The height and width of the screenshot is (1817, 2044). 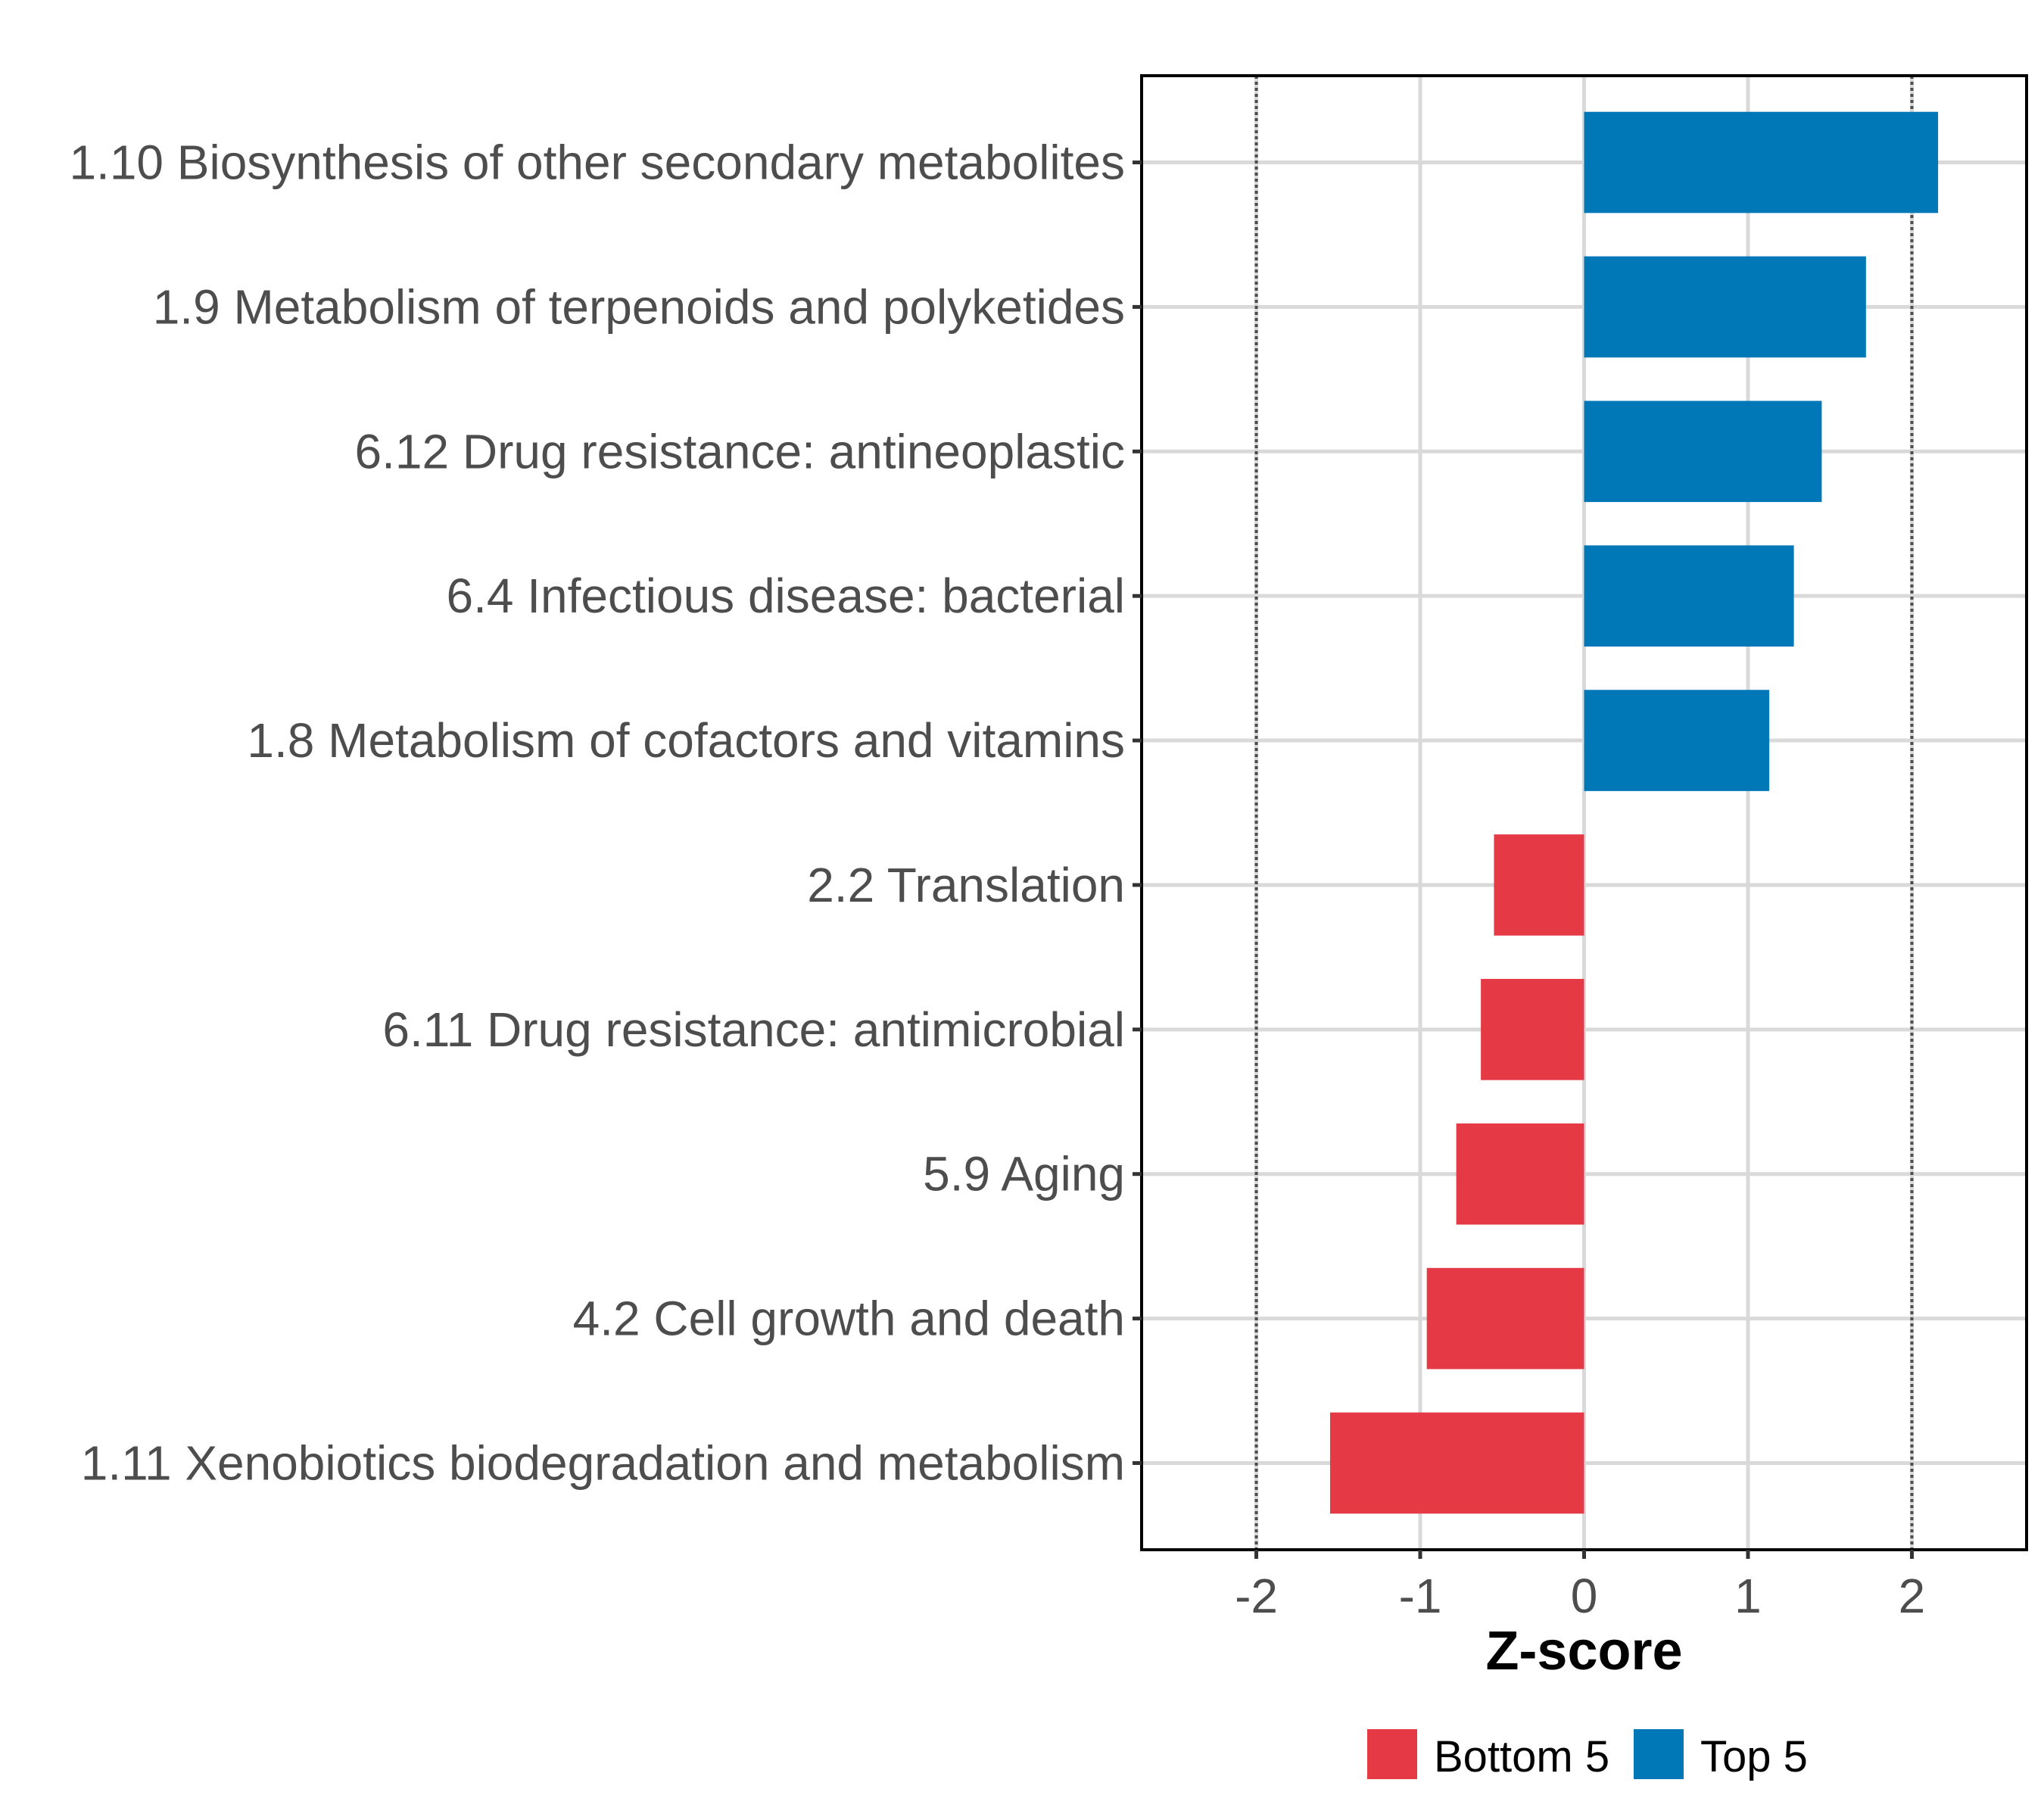 What do you see at coordinates (1584, 1651) in the screenshot?
I see `x-axis-title: Z-score` at bounding box center [1584, 1651].